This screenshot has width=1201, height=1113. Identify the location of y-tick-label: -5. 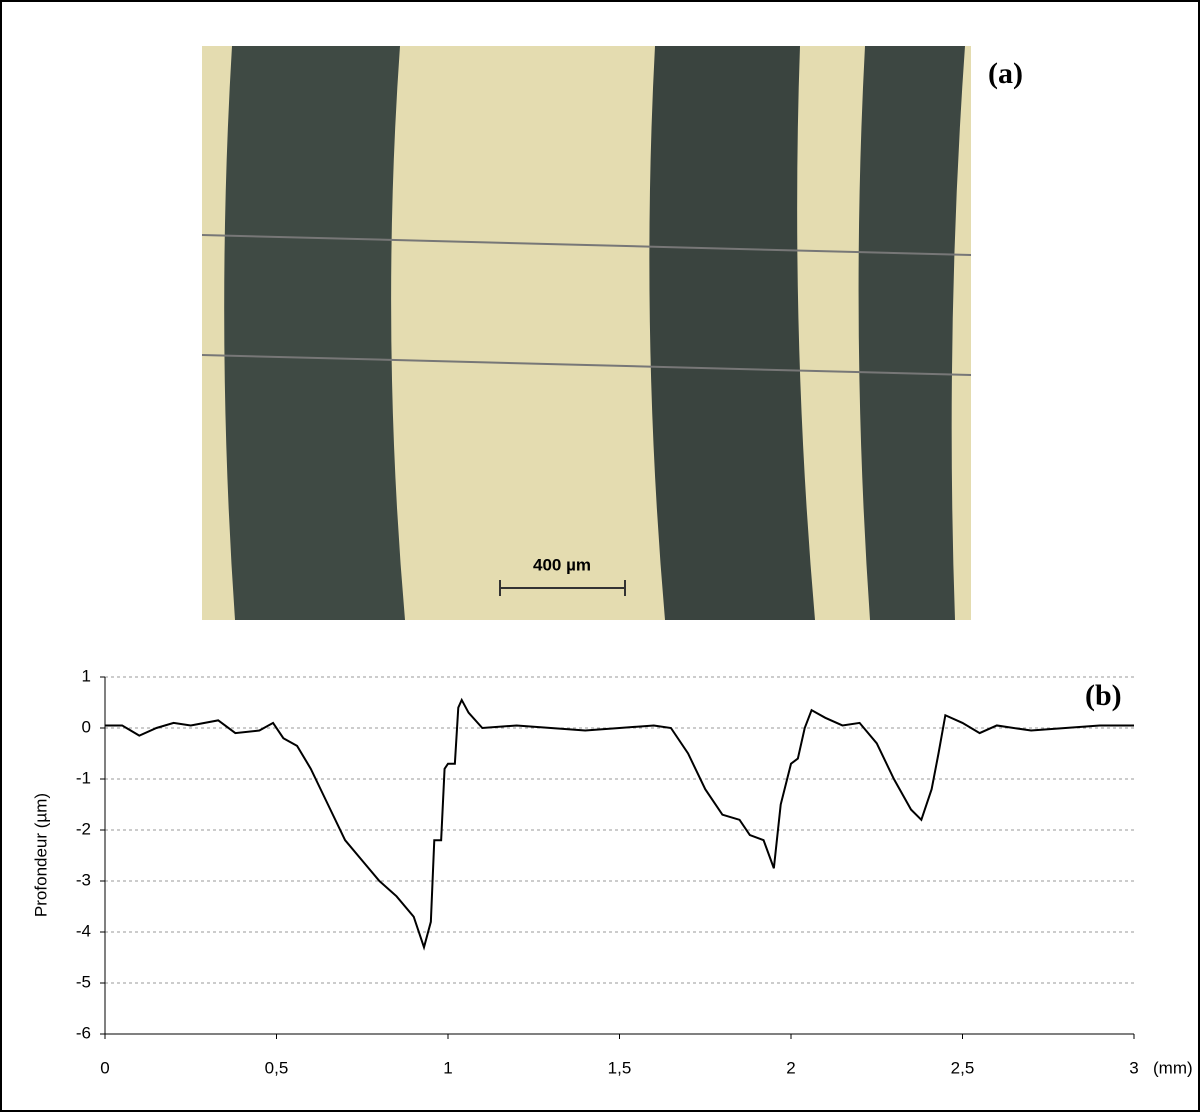
(83, 981).